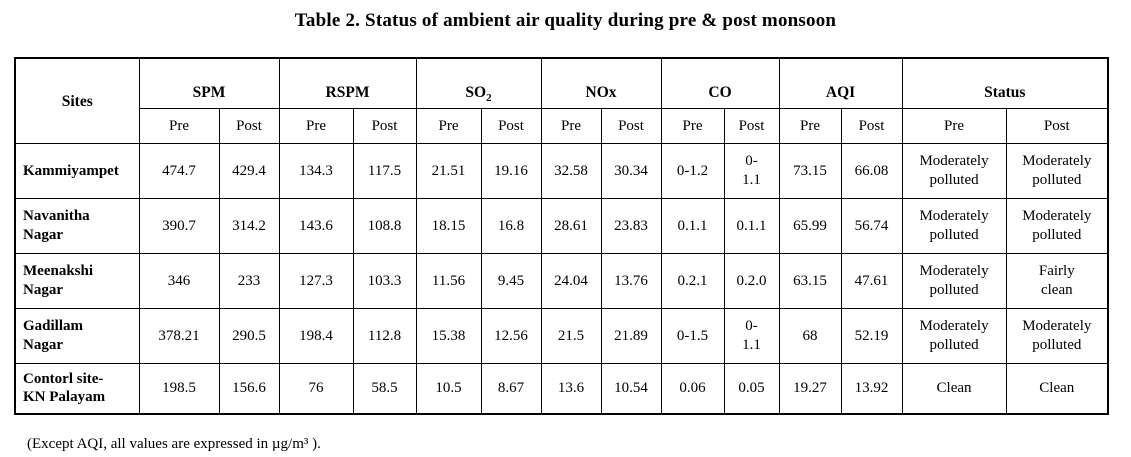 The width and height of the screenshot is (1131, 457). What do you see at coordinates (448, 336) in the screenshot?
I see `value-cell: 15.38` at bounding box center [448, 336].